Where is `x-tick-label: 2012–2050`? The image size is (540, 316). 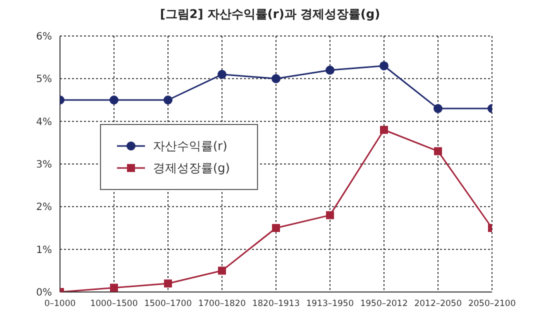 x-tick-label: 2012–2050 is located at coordinates (438, 304).